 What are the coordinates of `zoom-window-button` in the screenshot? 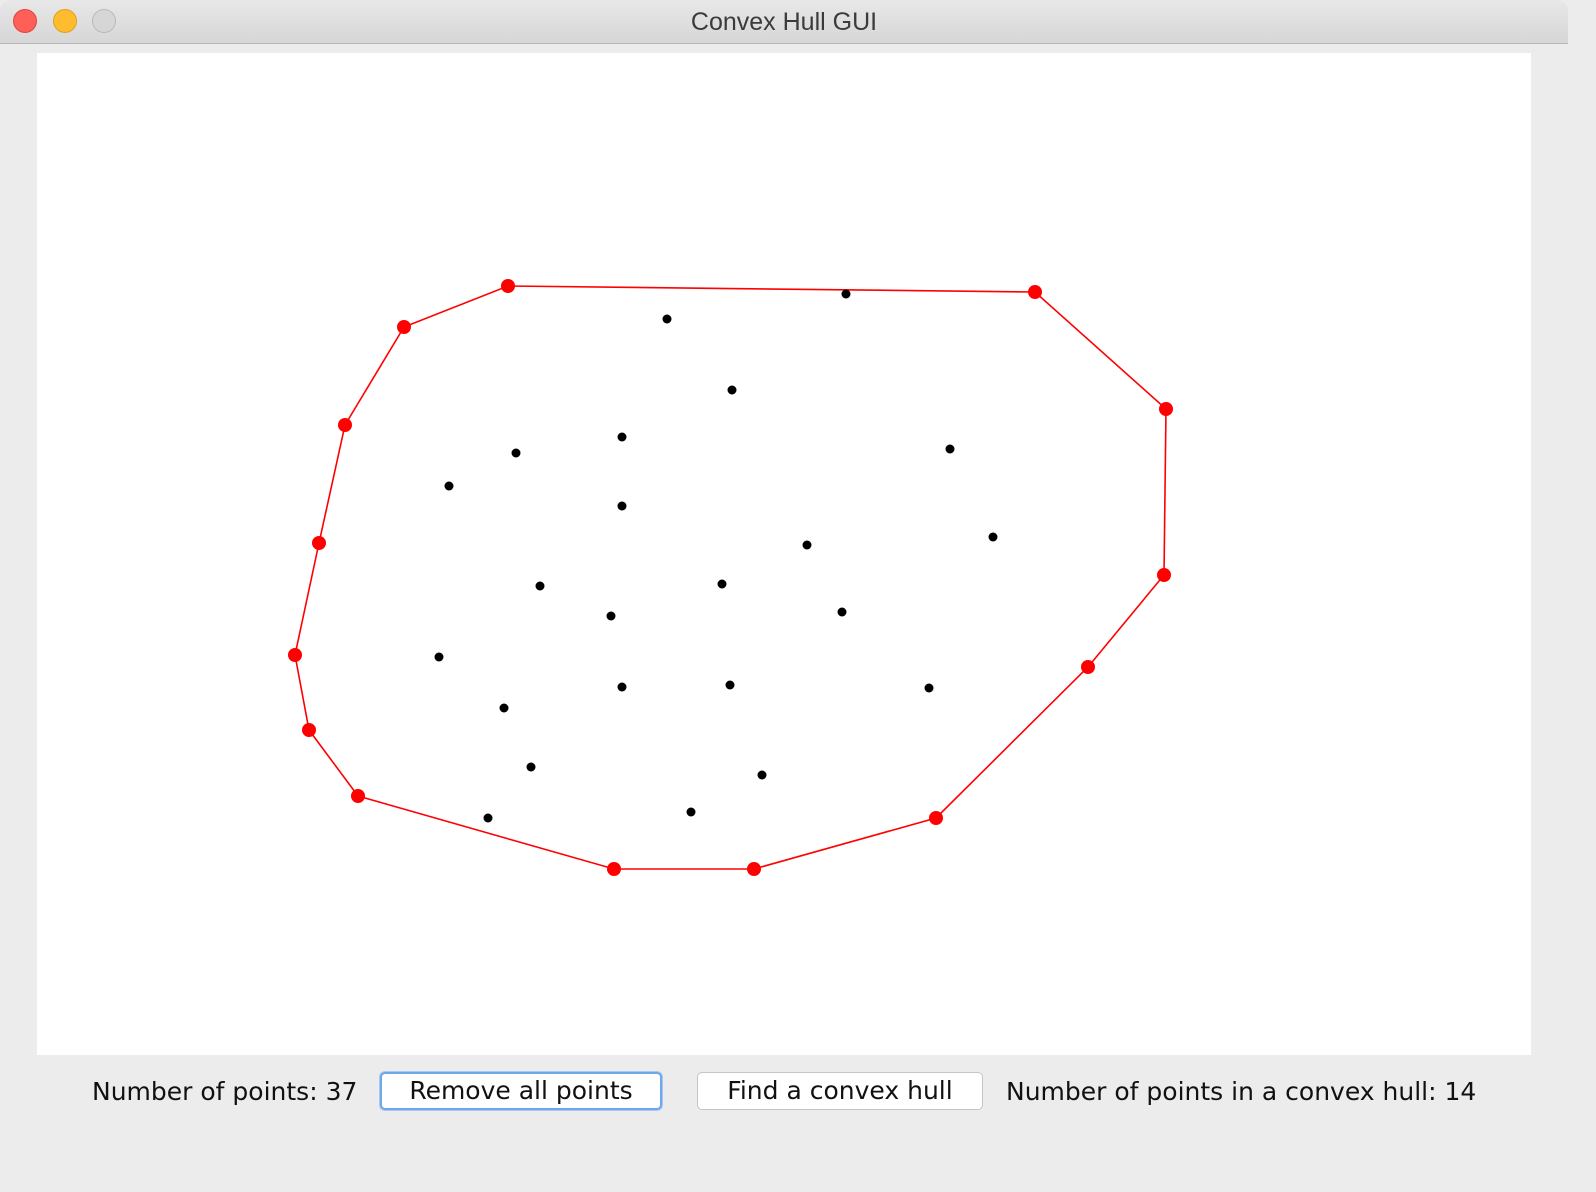 It's located at (104, 21).